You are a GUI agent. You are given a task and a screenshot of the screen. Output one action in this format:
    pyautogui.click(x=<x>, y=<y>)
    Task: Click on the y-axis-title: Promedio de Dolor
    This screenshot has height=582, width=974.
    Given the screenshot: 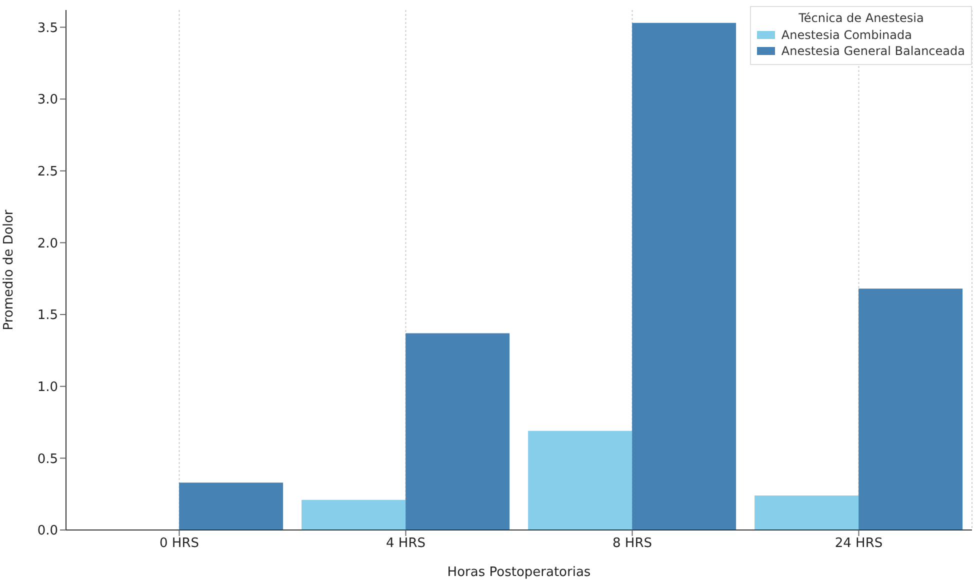 What is the action you would take?
    pyautogui.click(x=9, y=269)
    